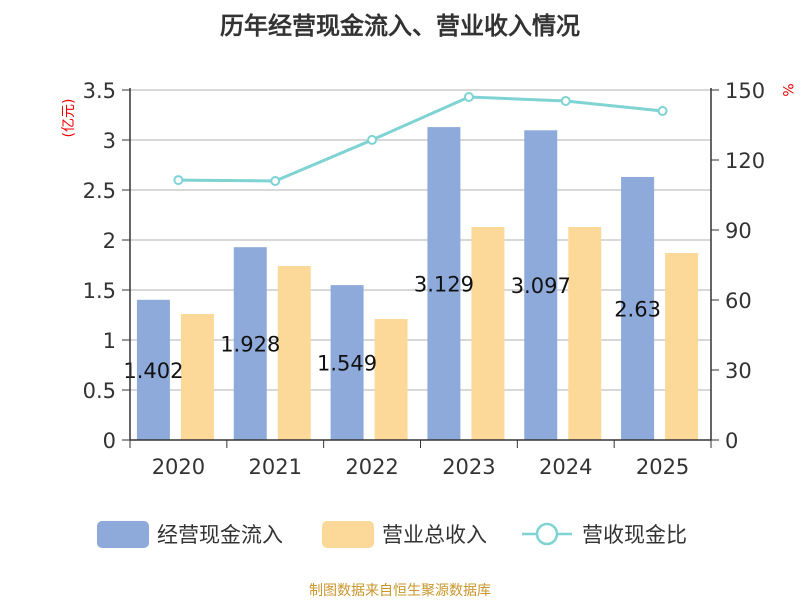 This screenshot has height=600, width=800. I want to click on data-label: 1.402, so click(153, 371).